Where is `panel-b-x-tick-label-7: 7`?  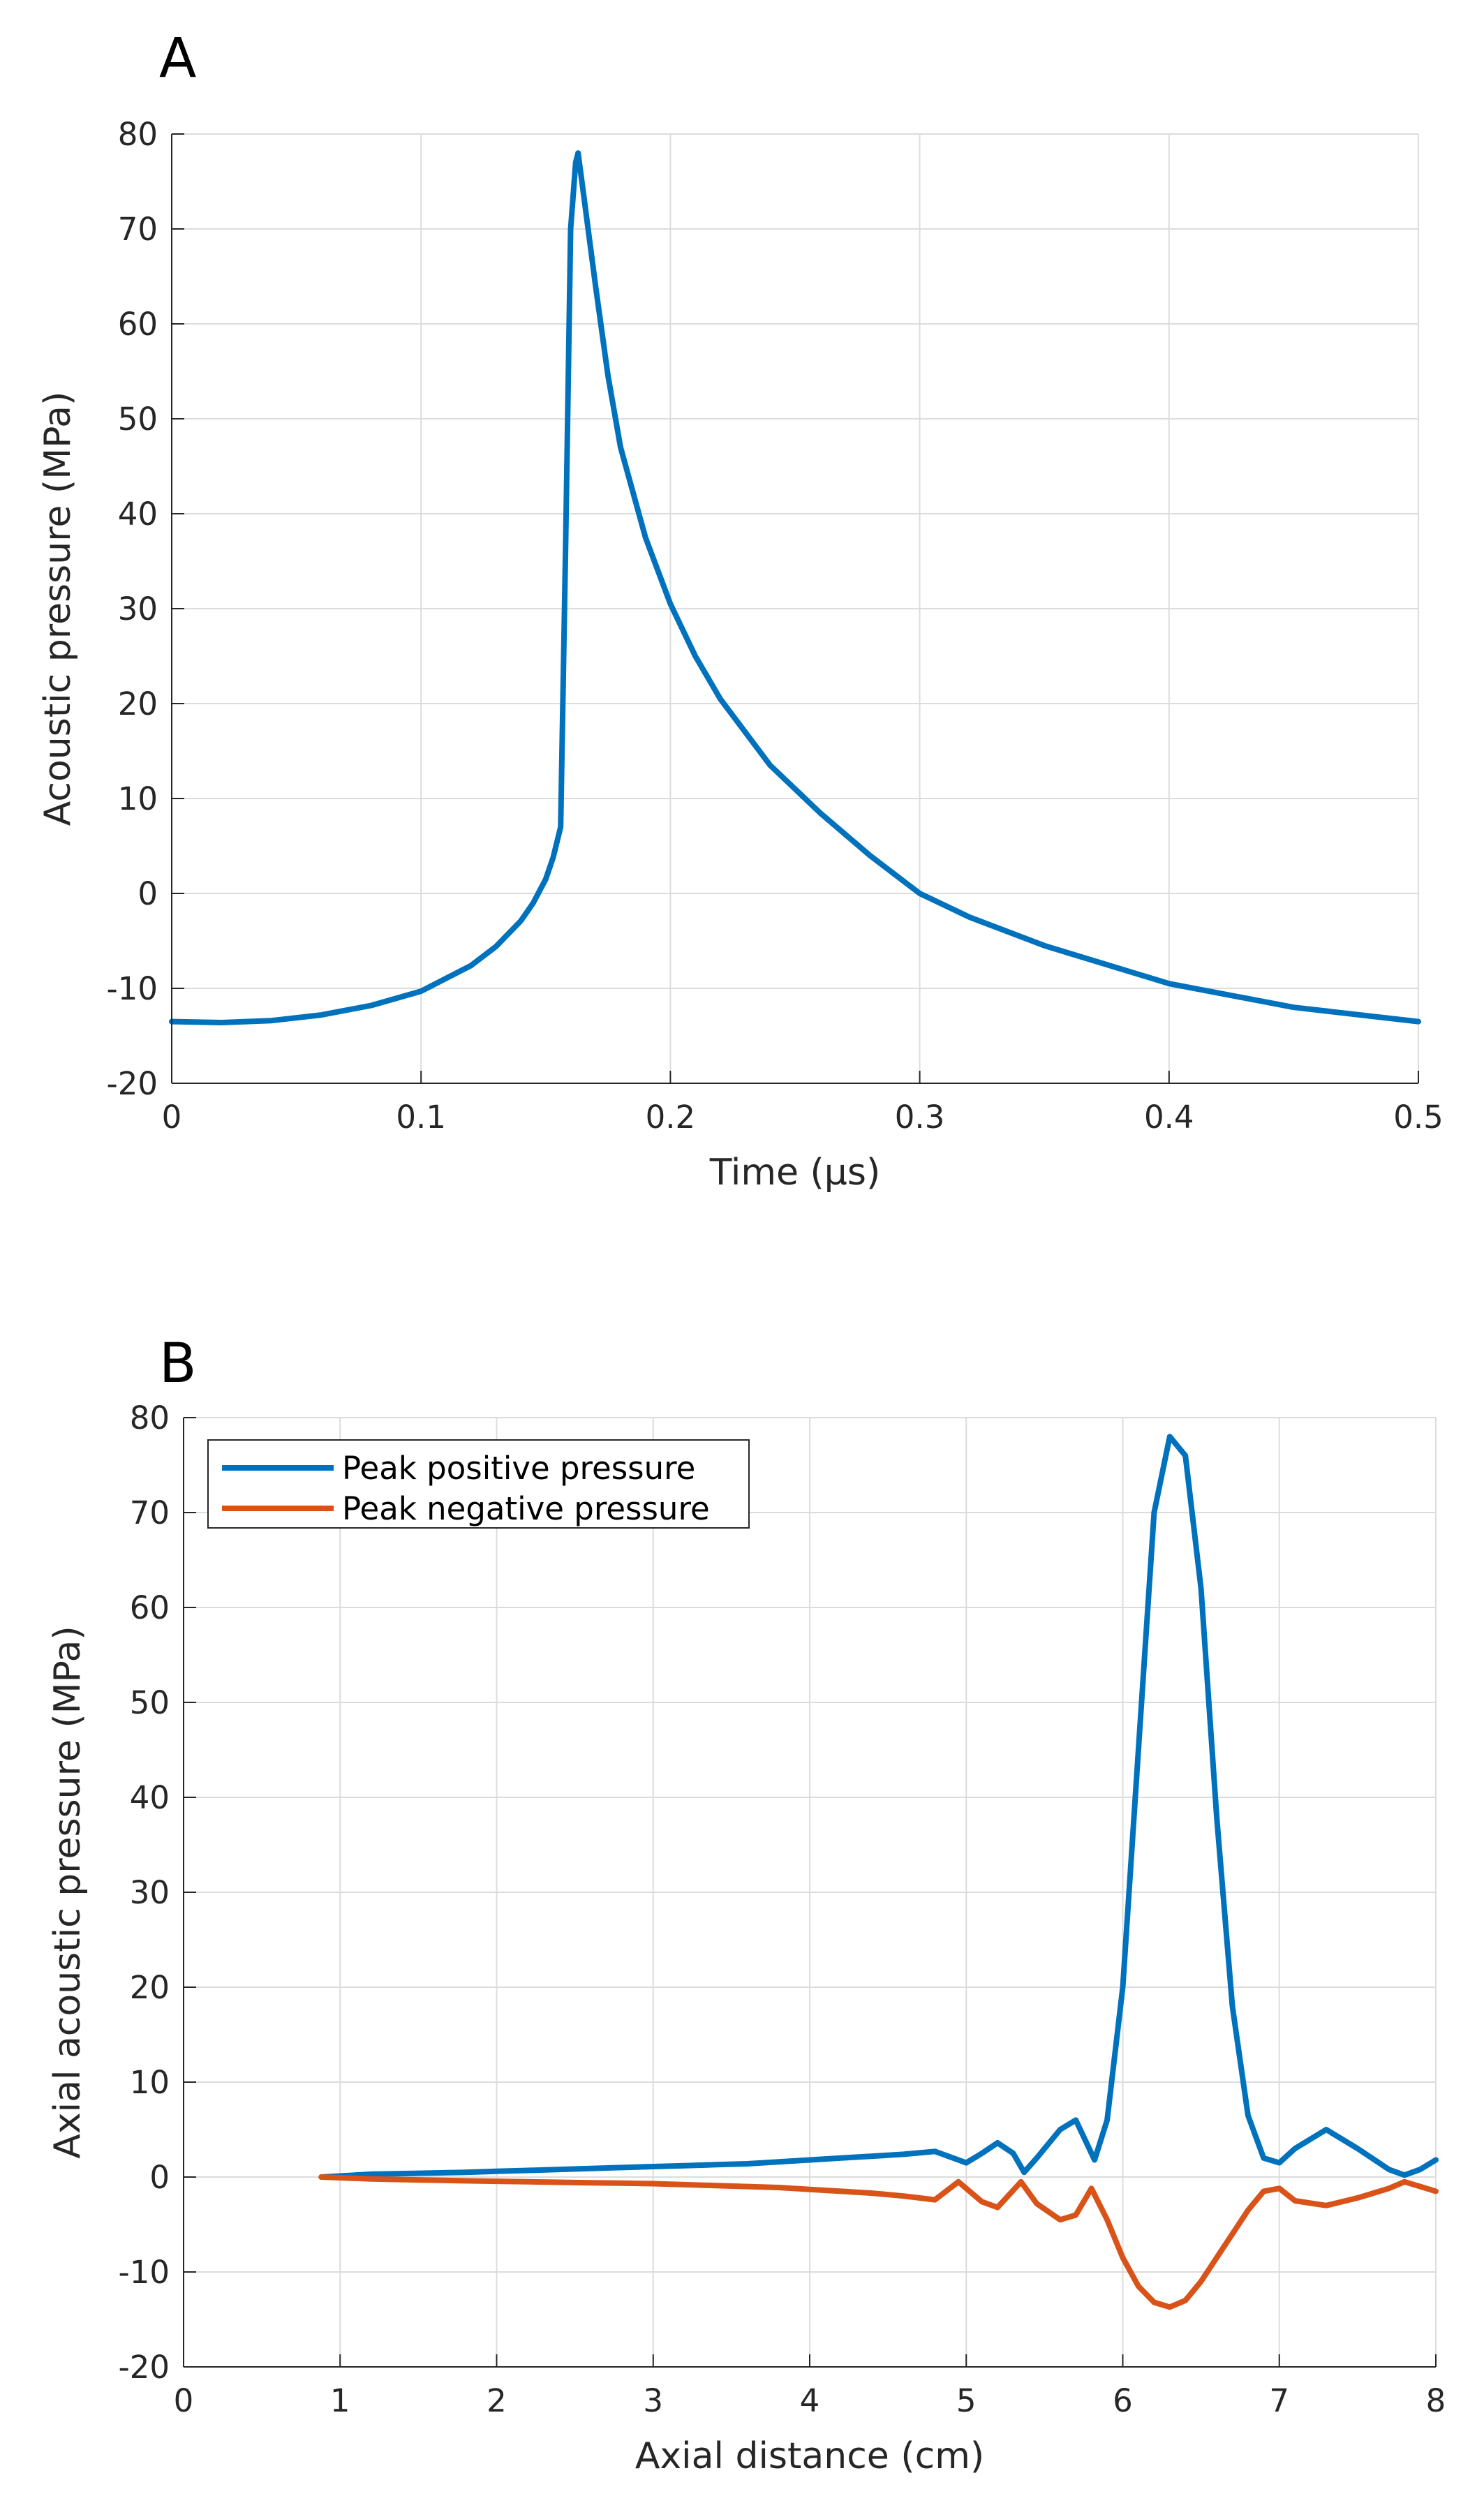 panel-b-x-tick-label-7: 7 is located at coordinates (1279, 2400).